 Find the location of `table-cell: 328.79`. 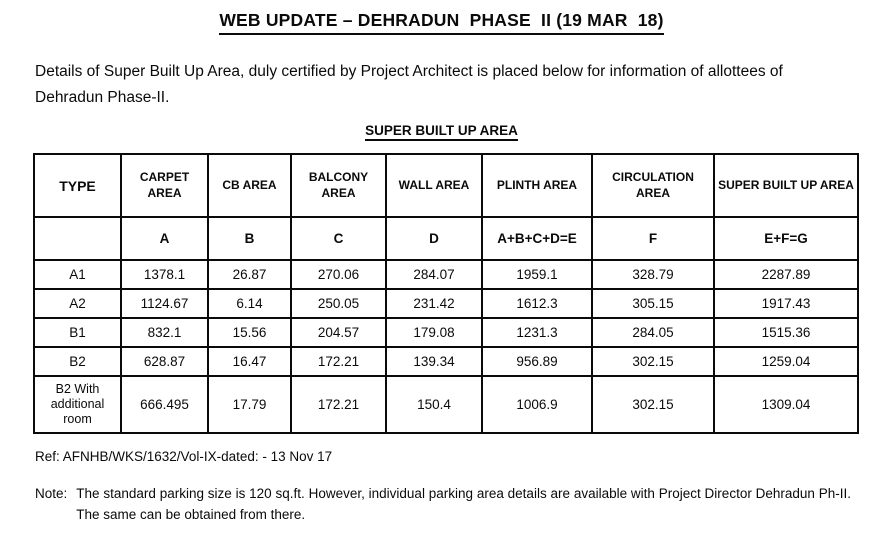

table-cell: 328.79 is located at coordinates (653, 275).